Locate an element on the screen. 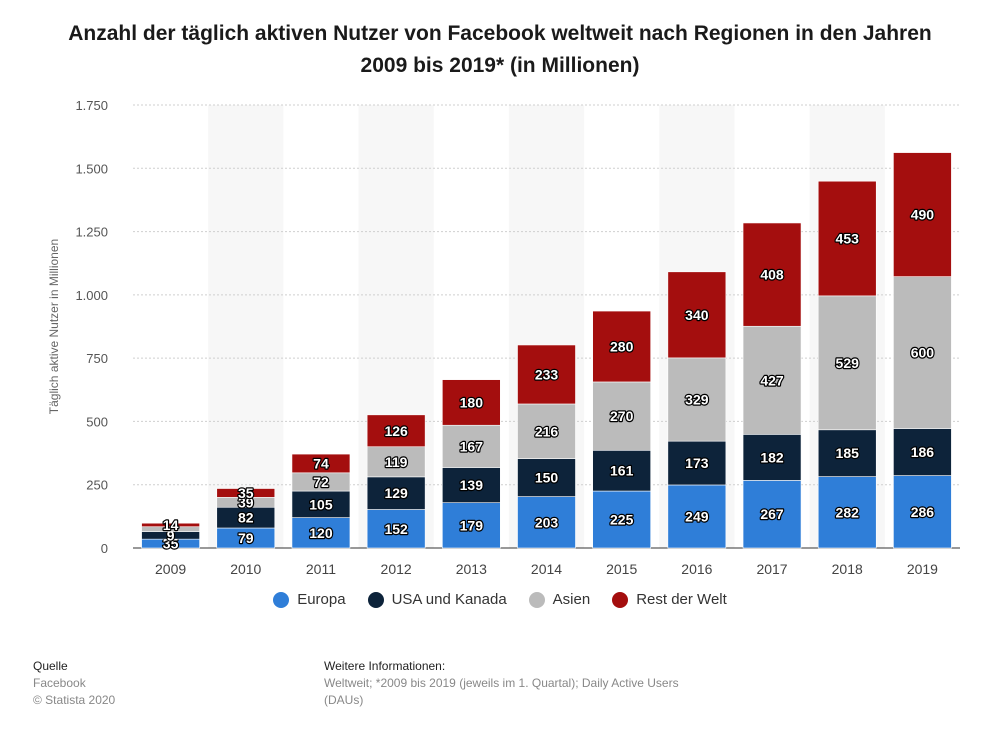  y-tick-label: 0 is located at coordinates (104, 548).